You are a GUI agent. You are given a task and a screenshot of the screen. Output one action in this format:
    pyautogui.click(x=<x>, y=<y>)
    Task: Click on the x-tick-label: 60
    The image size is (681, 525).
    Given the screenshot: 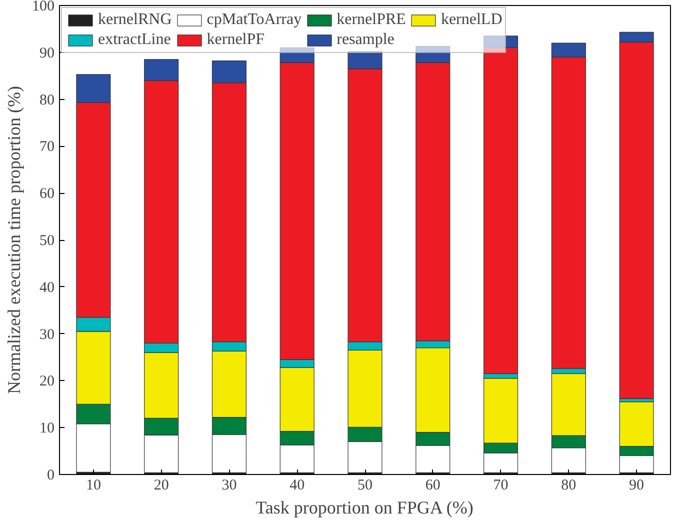 What is the action you would take?
    pyautogui.click(x=432, y=486)
    